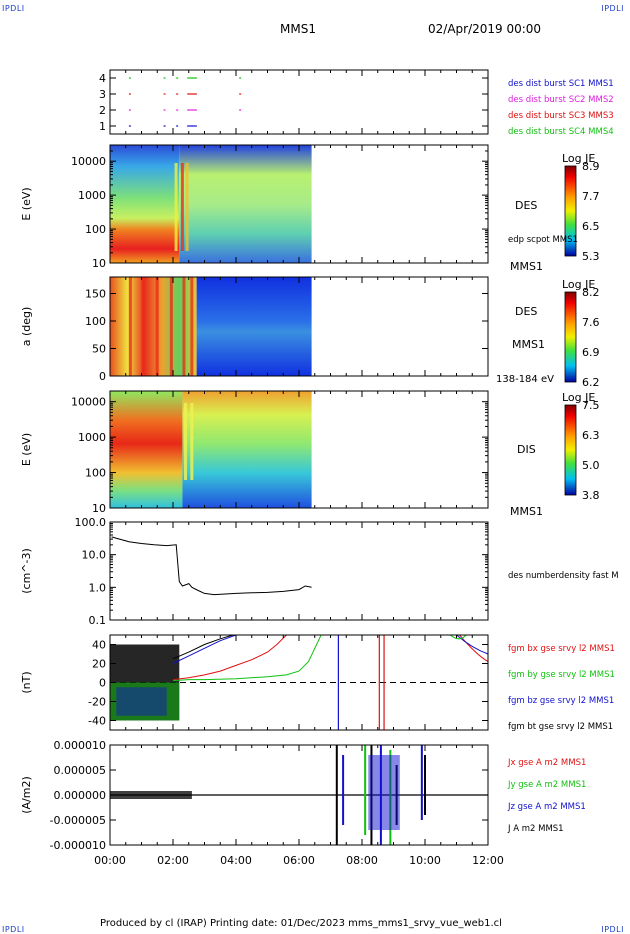 The image size is (630, 934). What do you see at coordinates (546, 807) in the screenshot?
I see `legend-entry: Jz gse A m2 MMS1` at bounding box center [546, 807].